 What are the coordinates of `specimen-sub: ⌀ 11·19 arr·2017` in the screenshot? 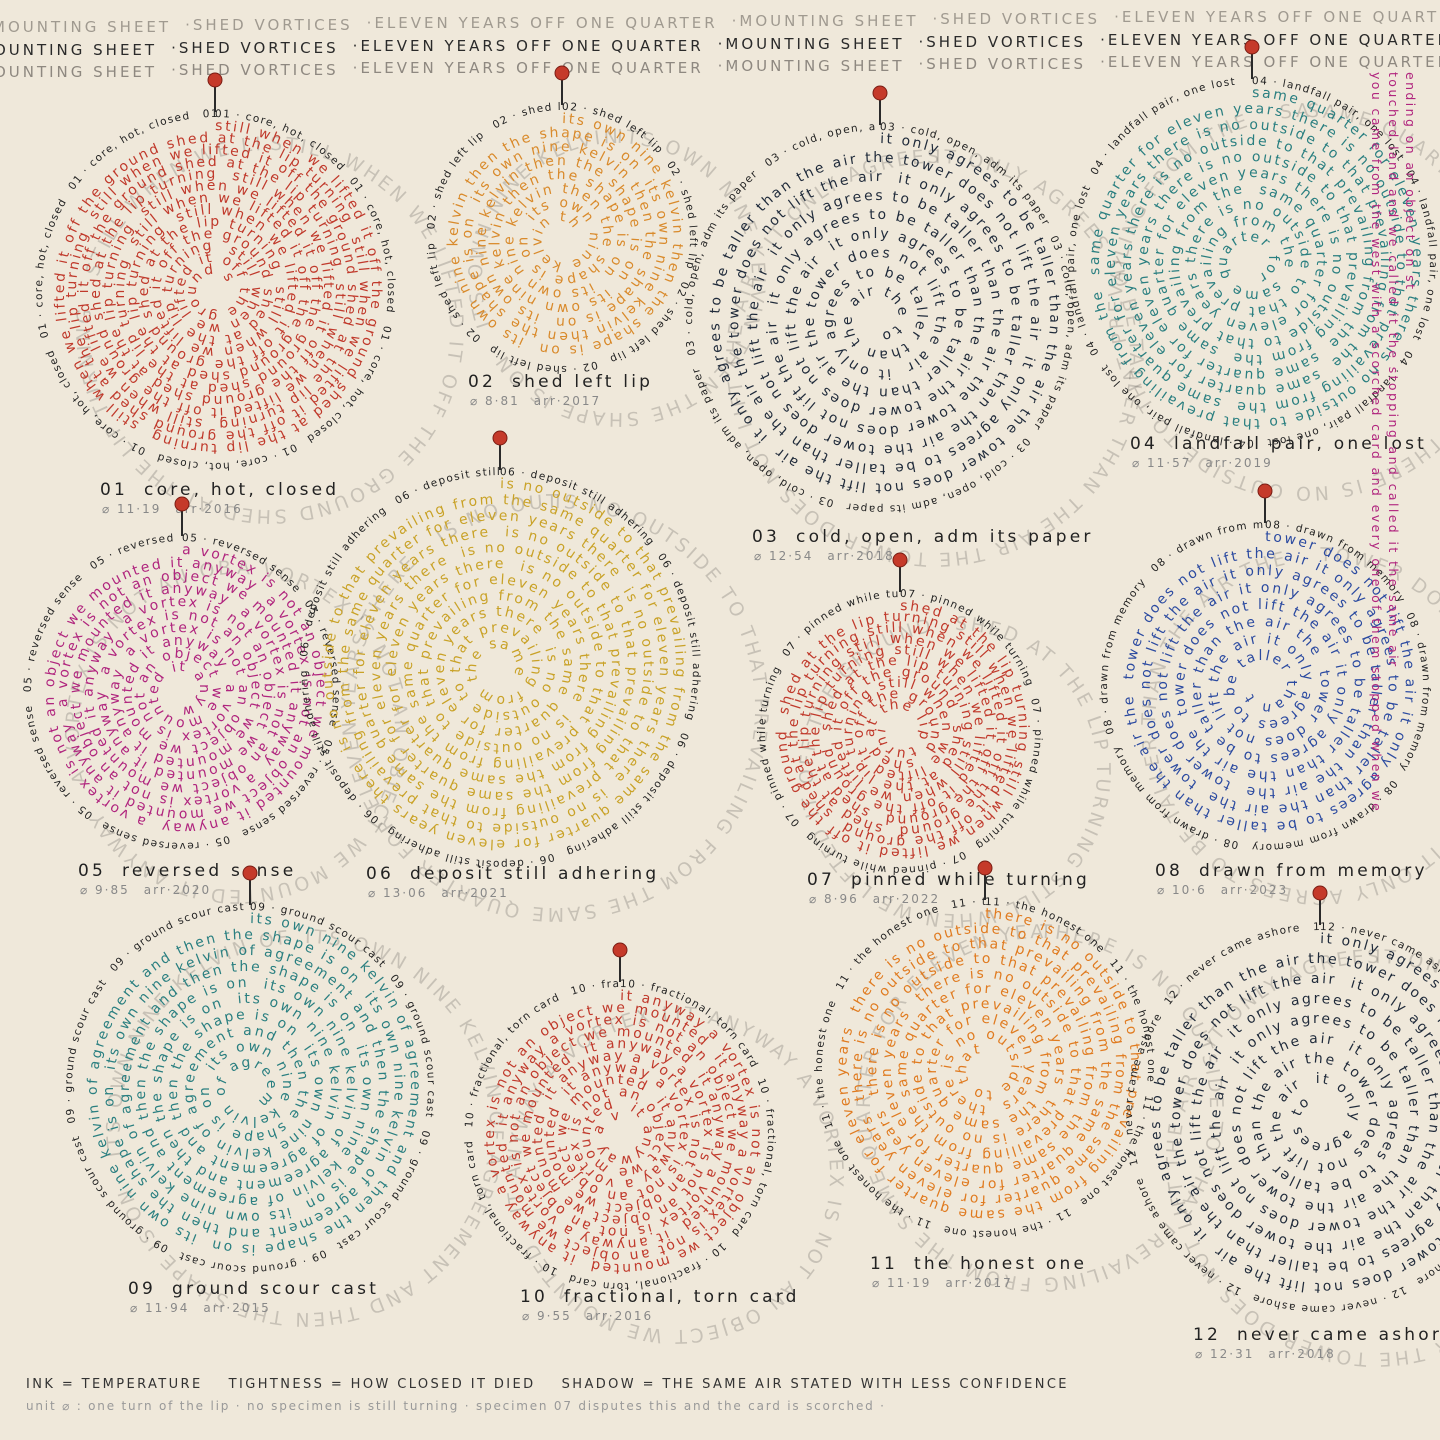 It's located at (942, 1283).